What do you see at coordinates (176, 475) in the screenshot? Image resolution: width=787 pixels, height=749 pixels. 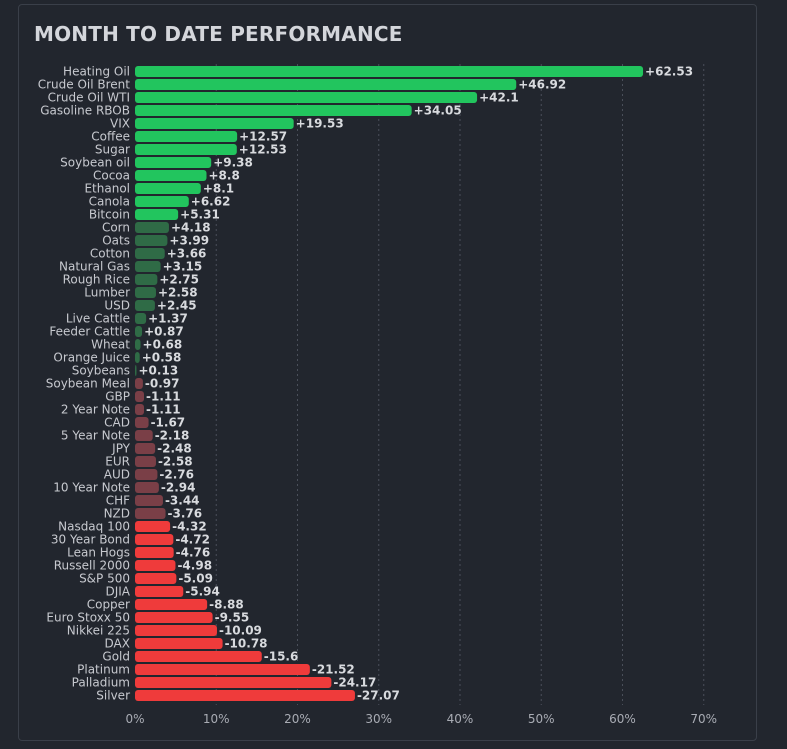 I see `data-label: -2.76` at bounding box center [176, 475].